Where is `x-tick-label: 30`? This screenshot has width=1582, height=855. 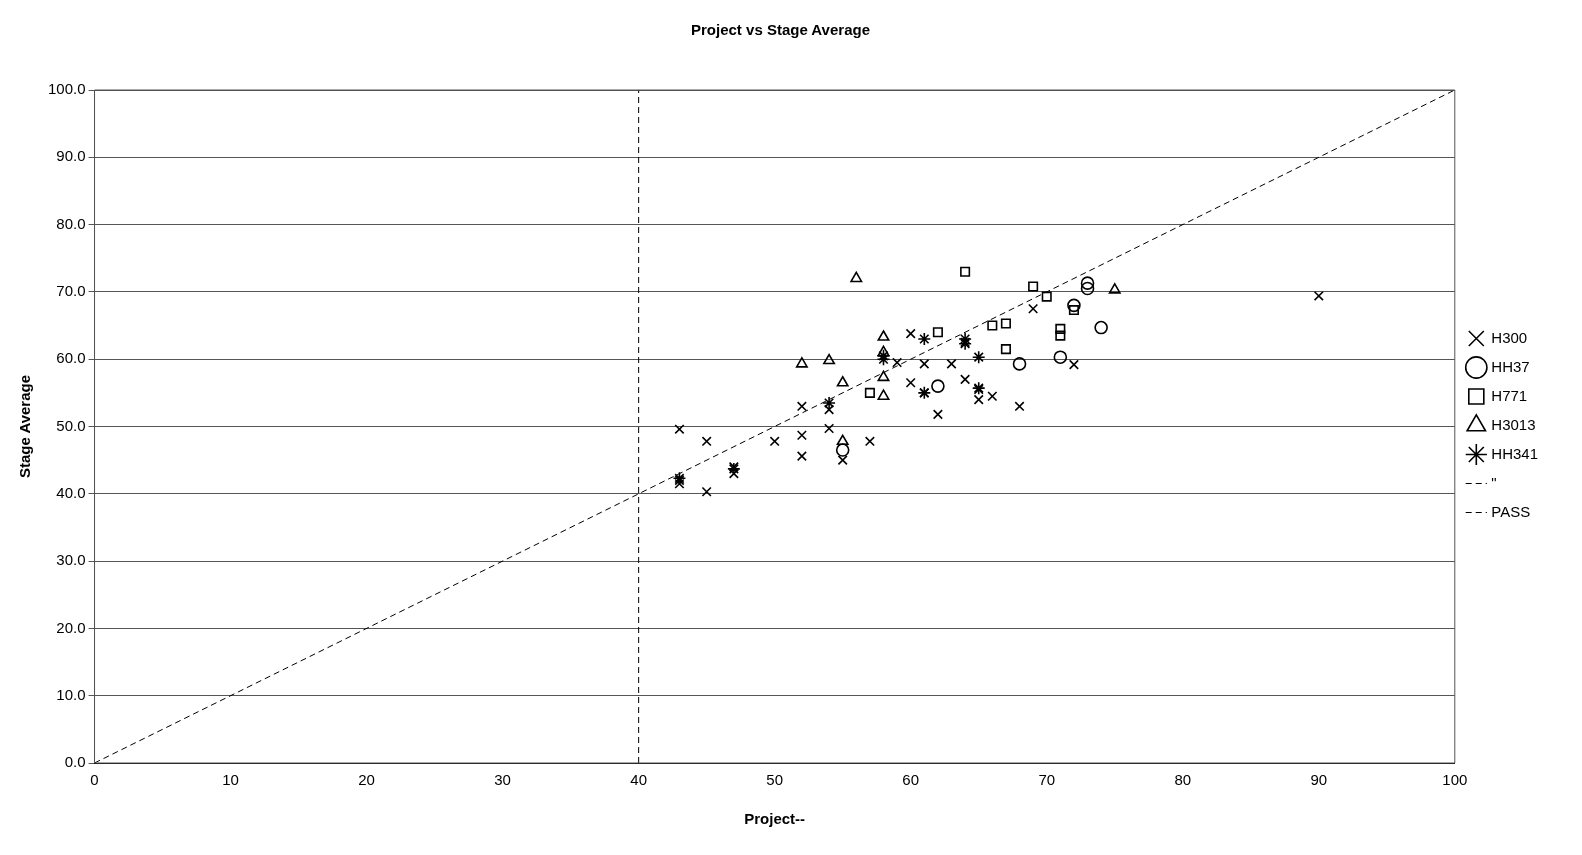
x-tick-label: 30 is located at coordinates (502, 780).